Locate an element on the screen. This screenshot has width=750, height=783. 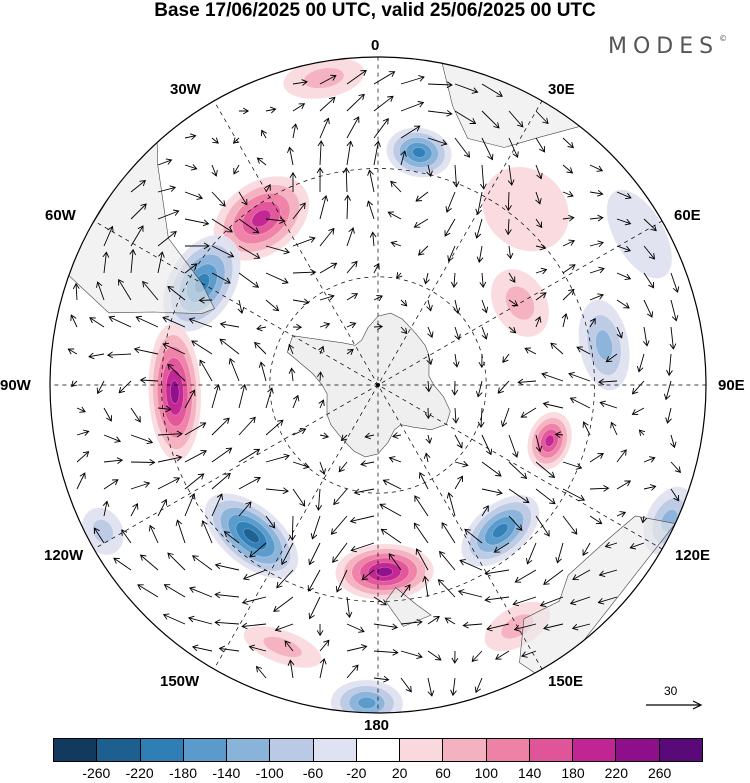
colorbar-tick-label: -140 is located at coordinates (226, 773).